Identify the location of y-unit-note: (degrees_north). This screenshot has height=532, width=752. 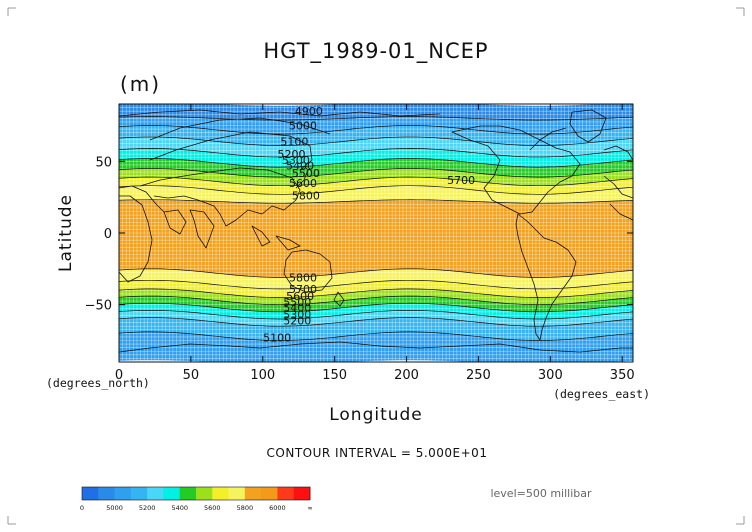
(98, 383).